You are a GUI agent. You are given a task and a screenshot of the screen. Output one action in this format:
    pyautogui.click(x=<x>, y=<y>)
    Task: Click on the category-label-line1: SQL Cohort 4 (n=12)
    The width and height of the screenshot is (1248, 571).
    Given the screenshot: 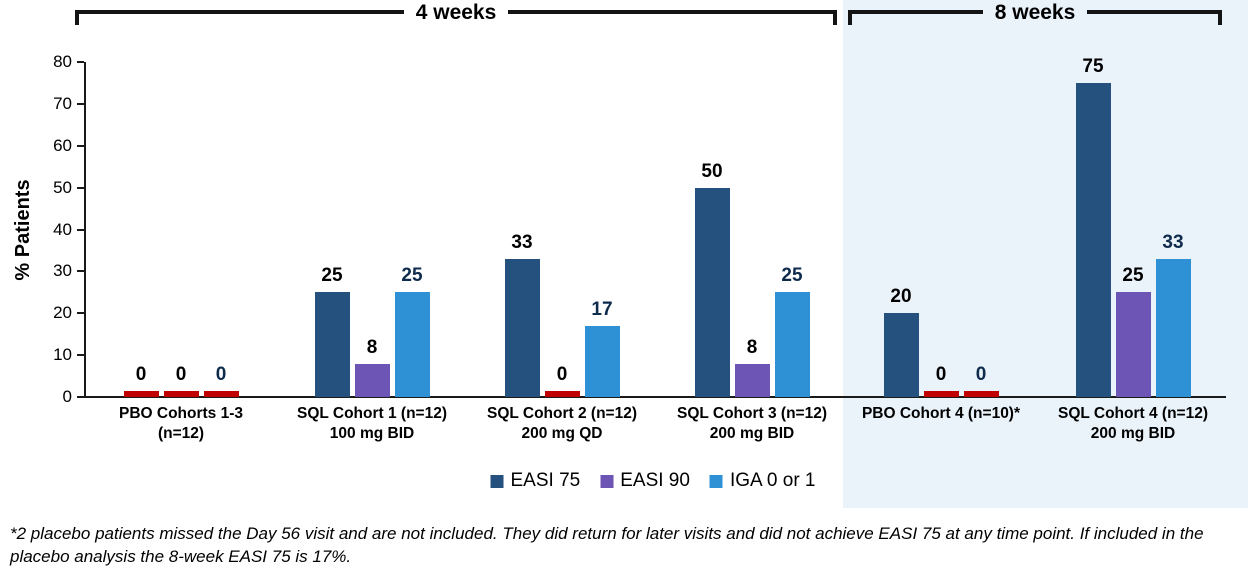 What is the action you would take?
    pyautogui.click(x=1133, y=413)
    